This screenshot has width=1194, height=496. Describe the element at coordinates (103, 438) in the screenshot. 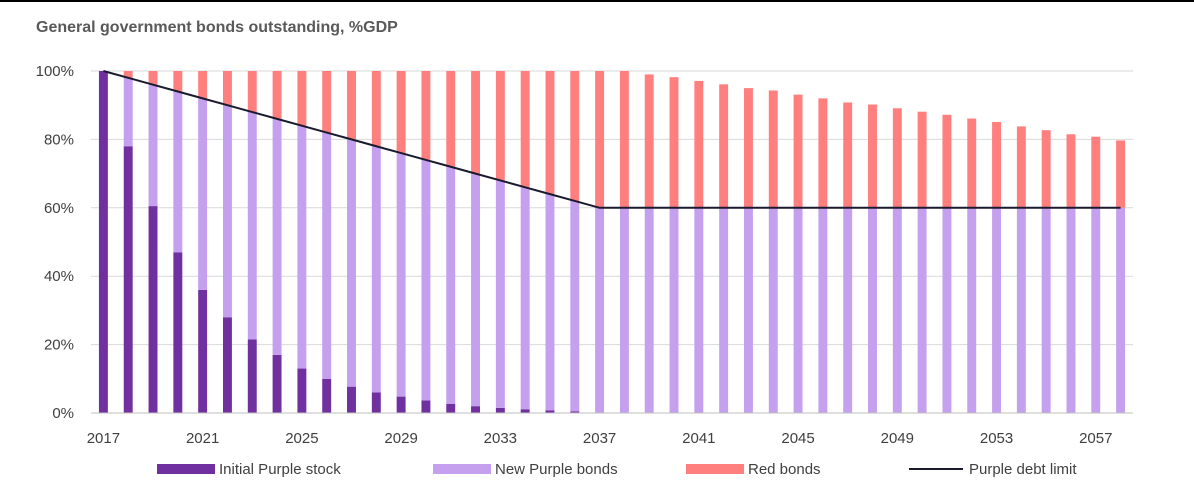

I see `x-tick-label: 2017` at that location.